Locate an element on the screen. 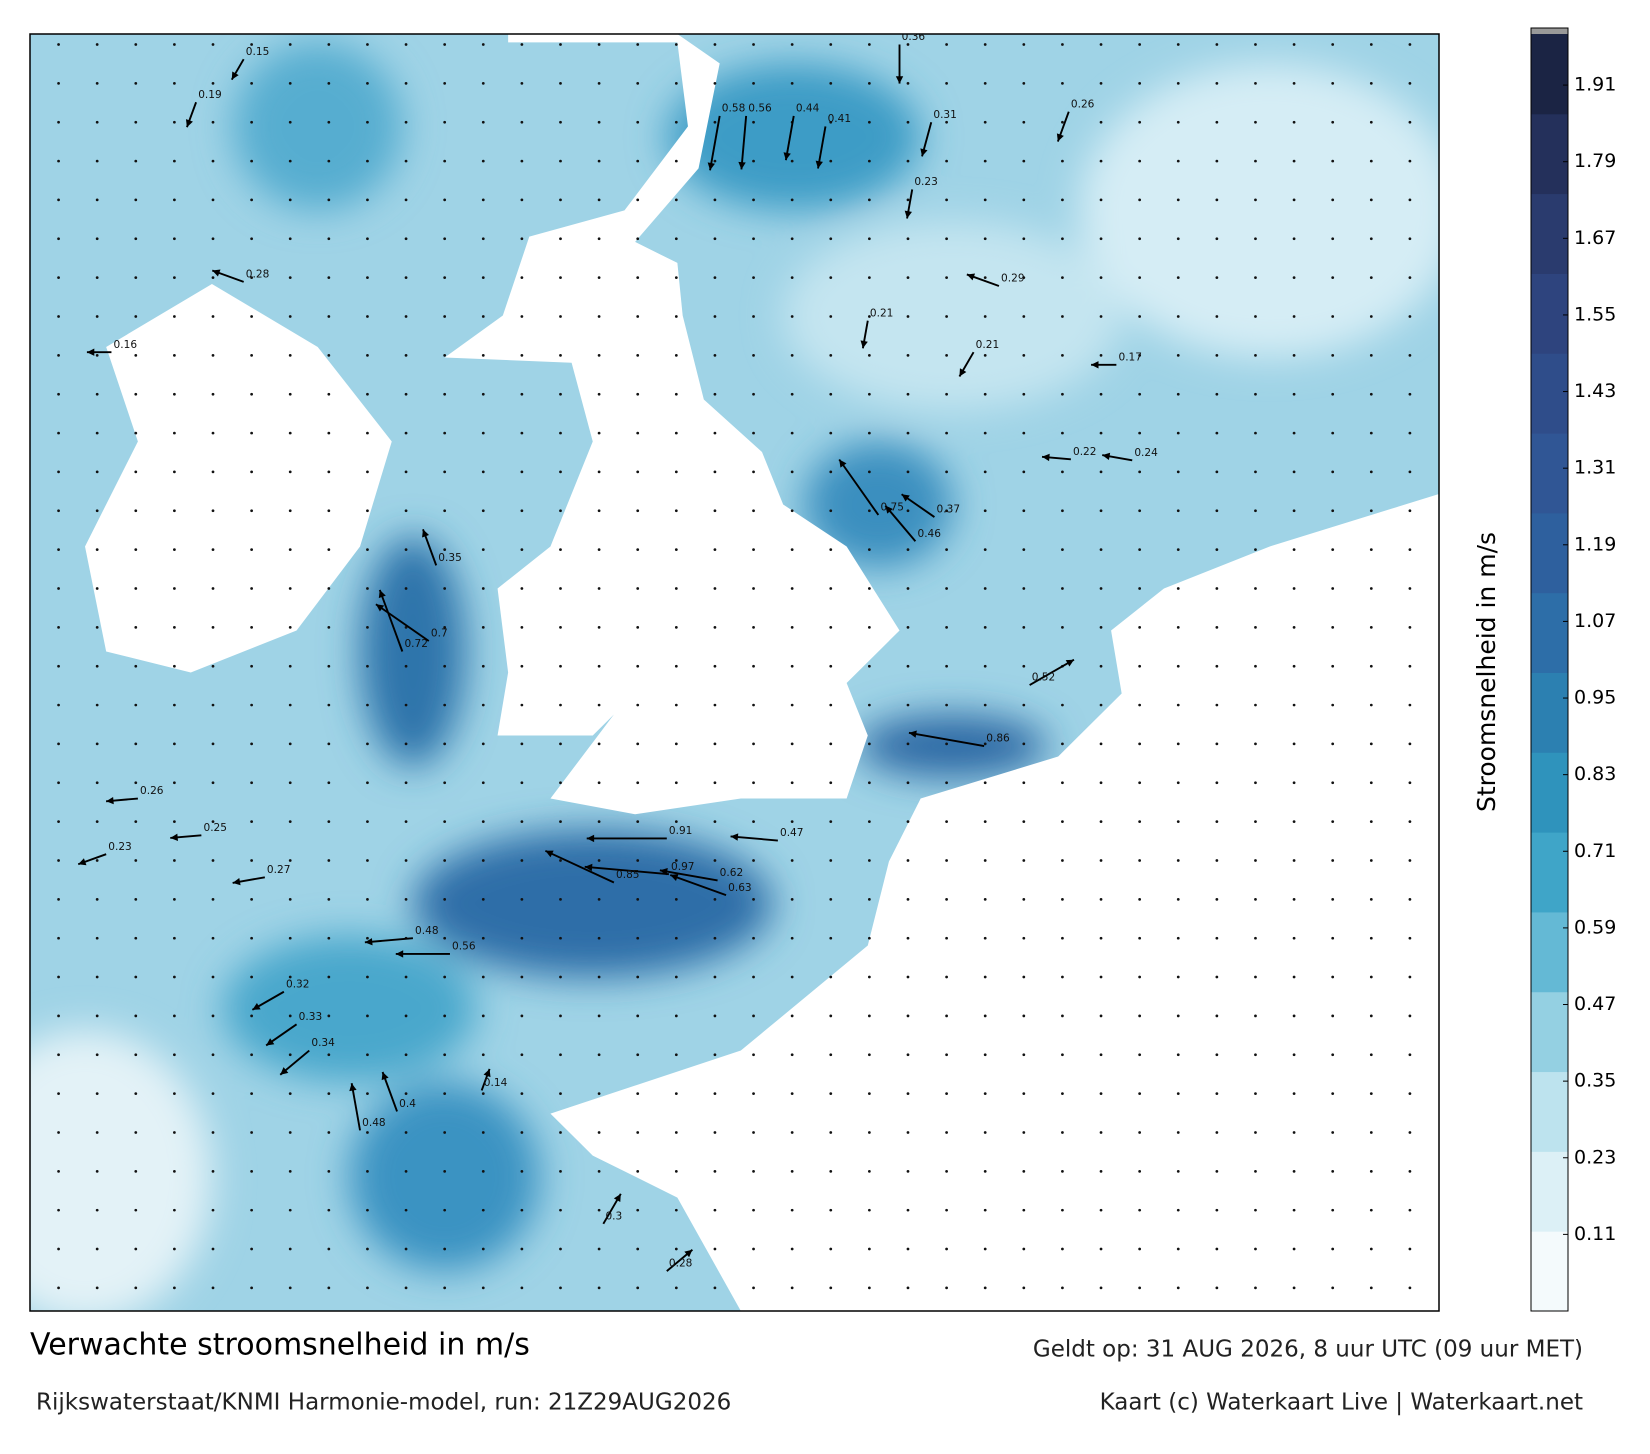 The width and height of the screenshot is (1650, 1454). speed-label: 0.86 is located at coordinates (998, 739).